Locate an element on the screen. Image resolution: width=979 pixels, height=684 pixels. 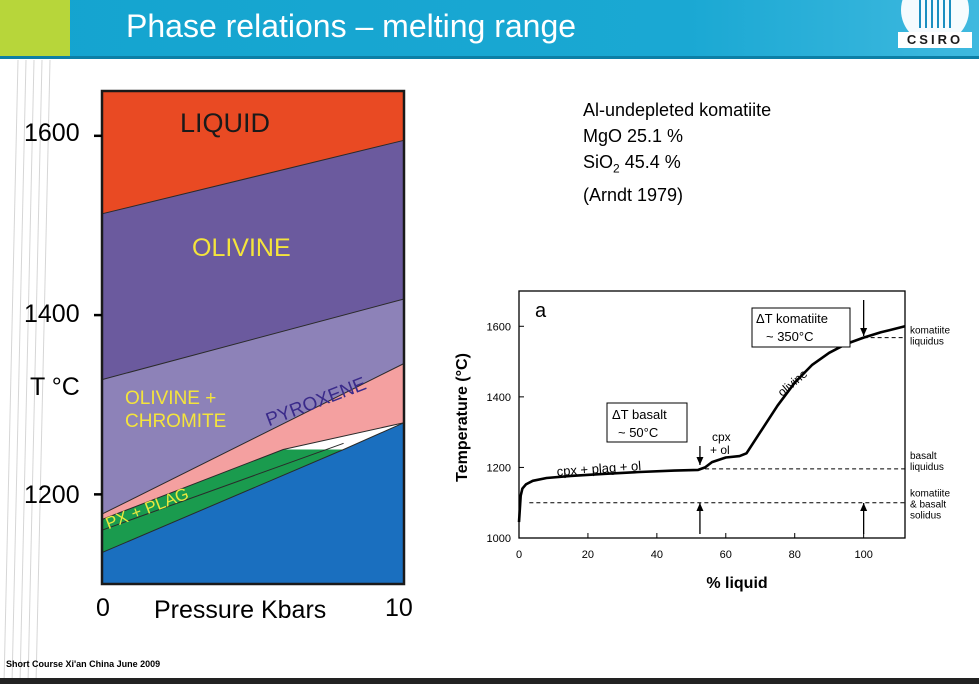
region-subsolidus is located at coordinates (253, 503).